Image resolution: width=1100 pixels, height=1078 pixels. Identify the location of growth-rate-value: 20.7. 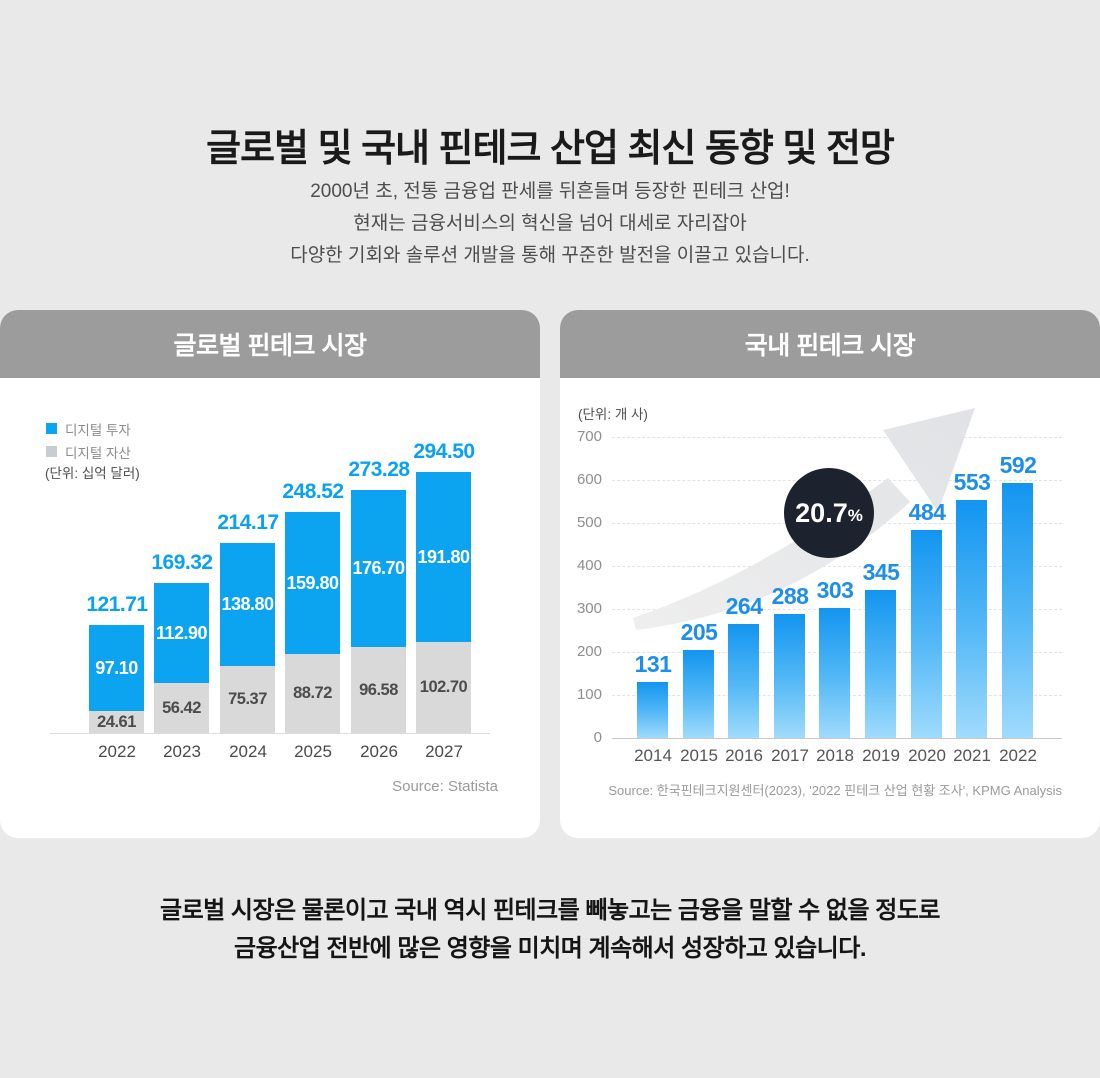
(821, 512).